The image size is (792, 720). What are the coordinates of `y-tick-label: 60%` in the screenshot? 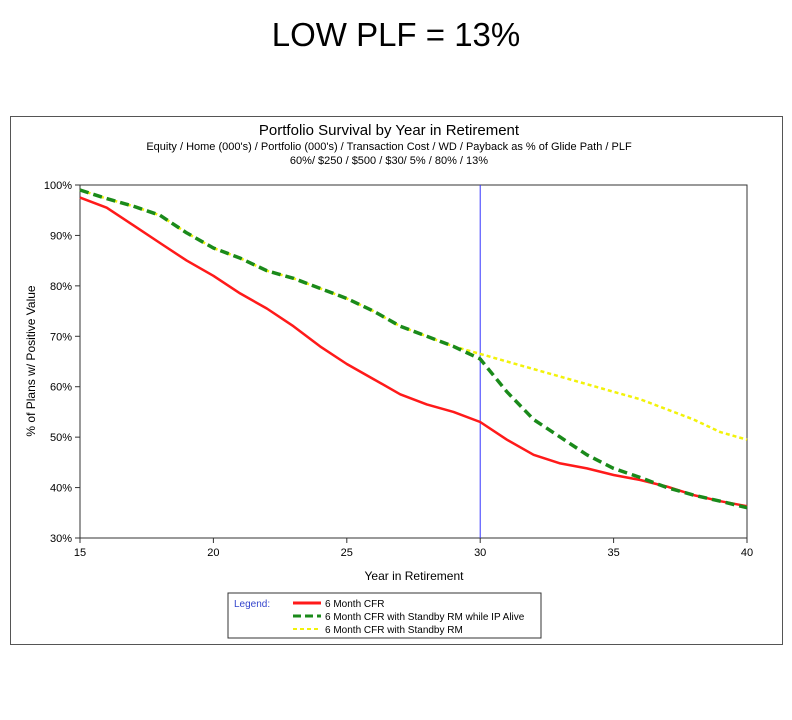 It's located at (61, 388).